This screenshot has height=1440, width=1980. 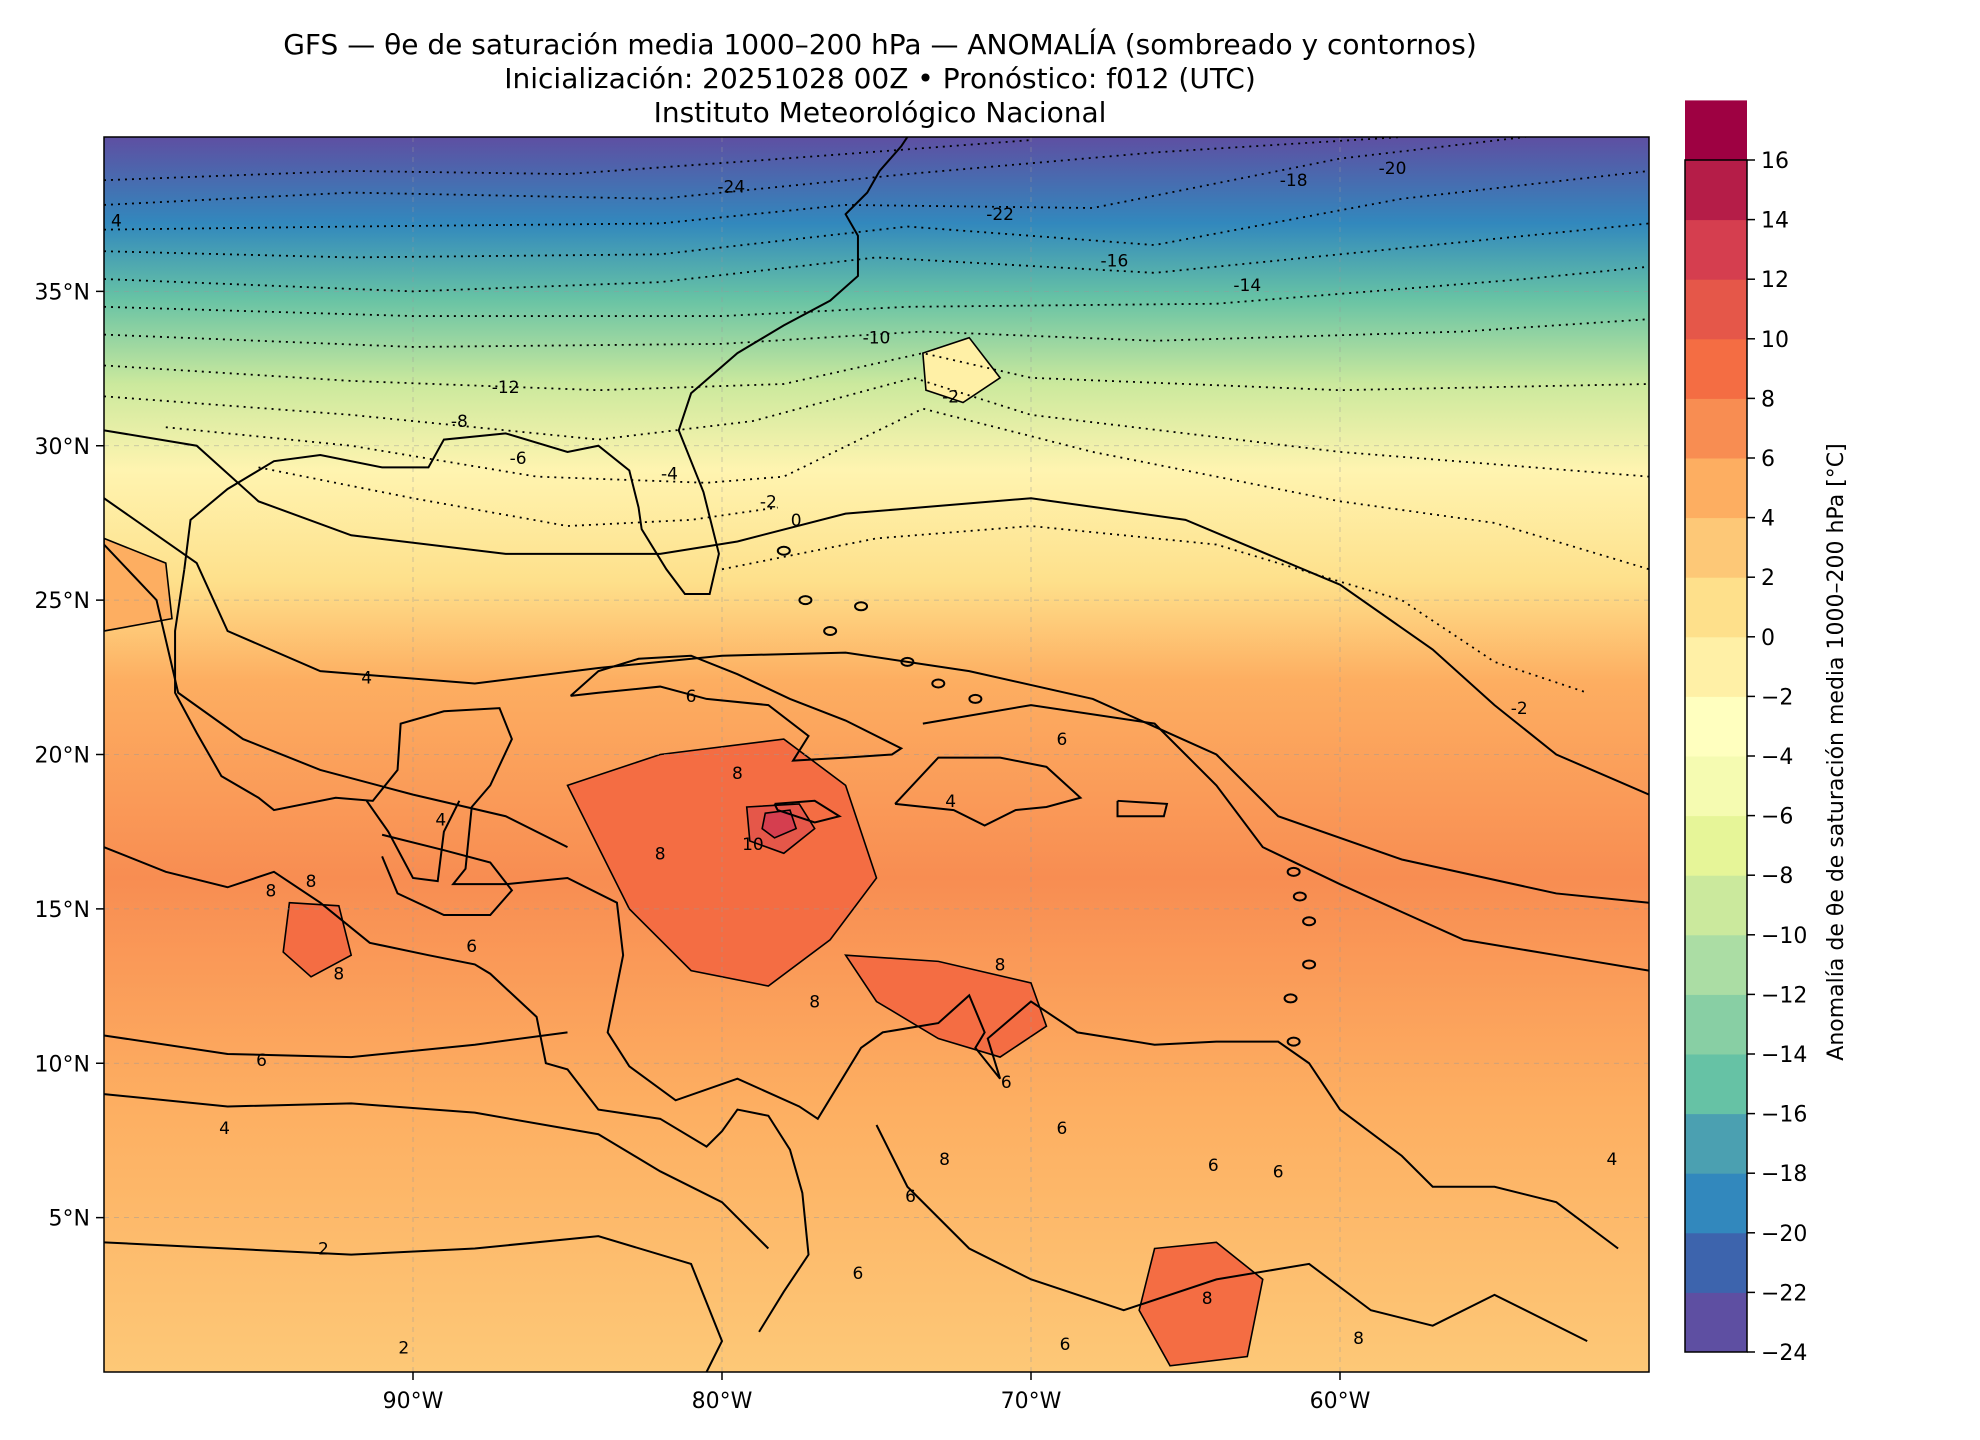 What do you see at coordinates (1768, 638) in the screenshot?
I see `colorbar-tick-label: 0` at bounding box center [1768, 638].